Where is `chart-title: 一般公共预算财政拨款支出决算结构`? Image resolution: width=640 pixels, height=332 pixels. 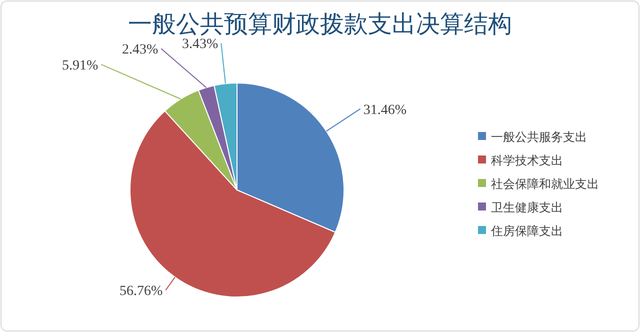
chart-title: 一般公共预算财政拨款支出决算结构 is located at coordinates (320, 25).